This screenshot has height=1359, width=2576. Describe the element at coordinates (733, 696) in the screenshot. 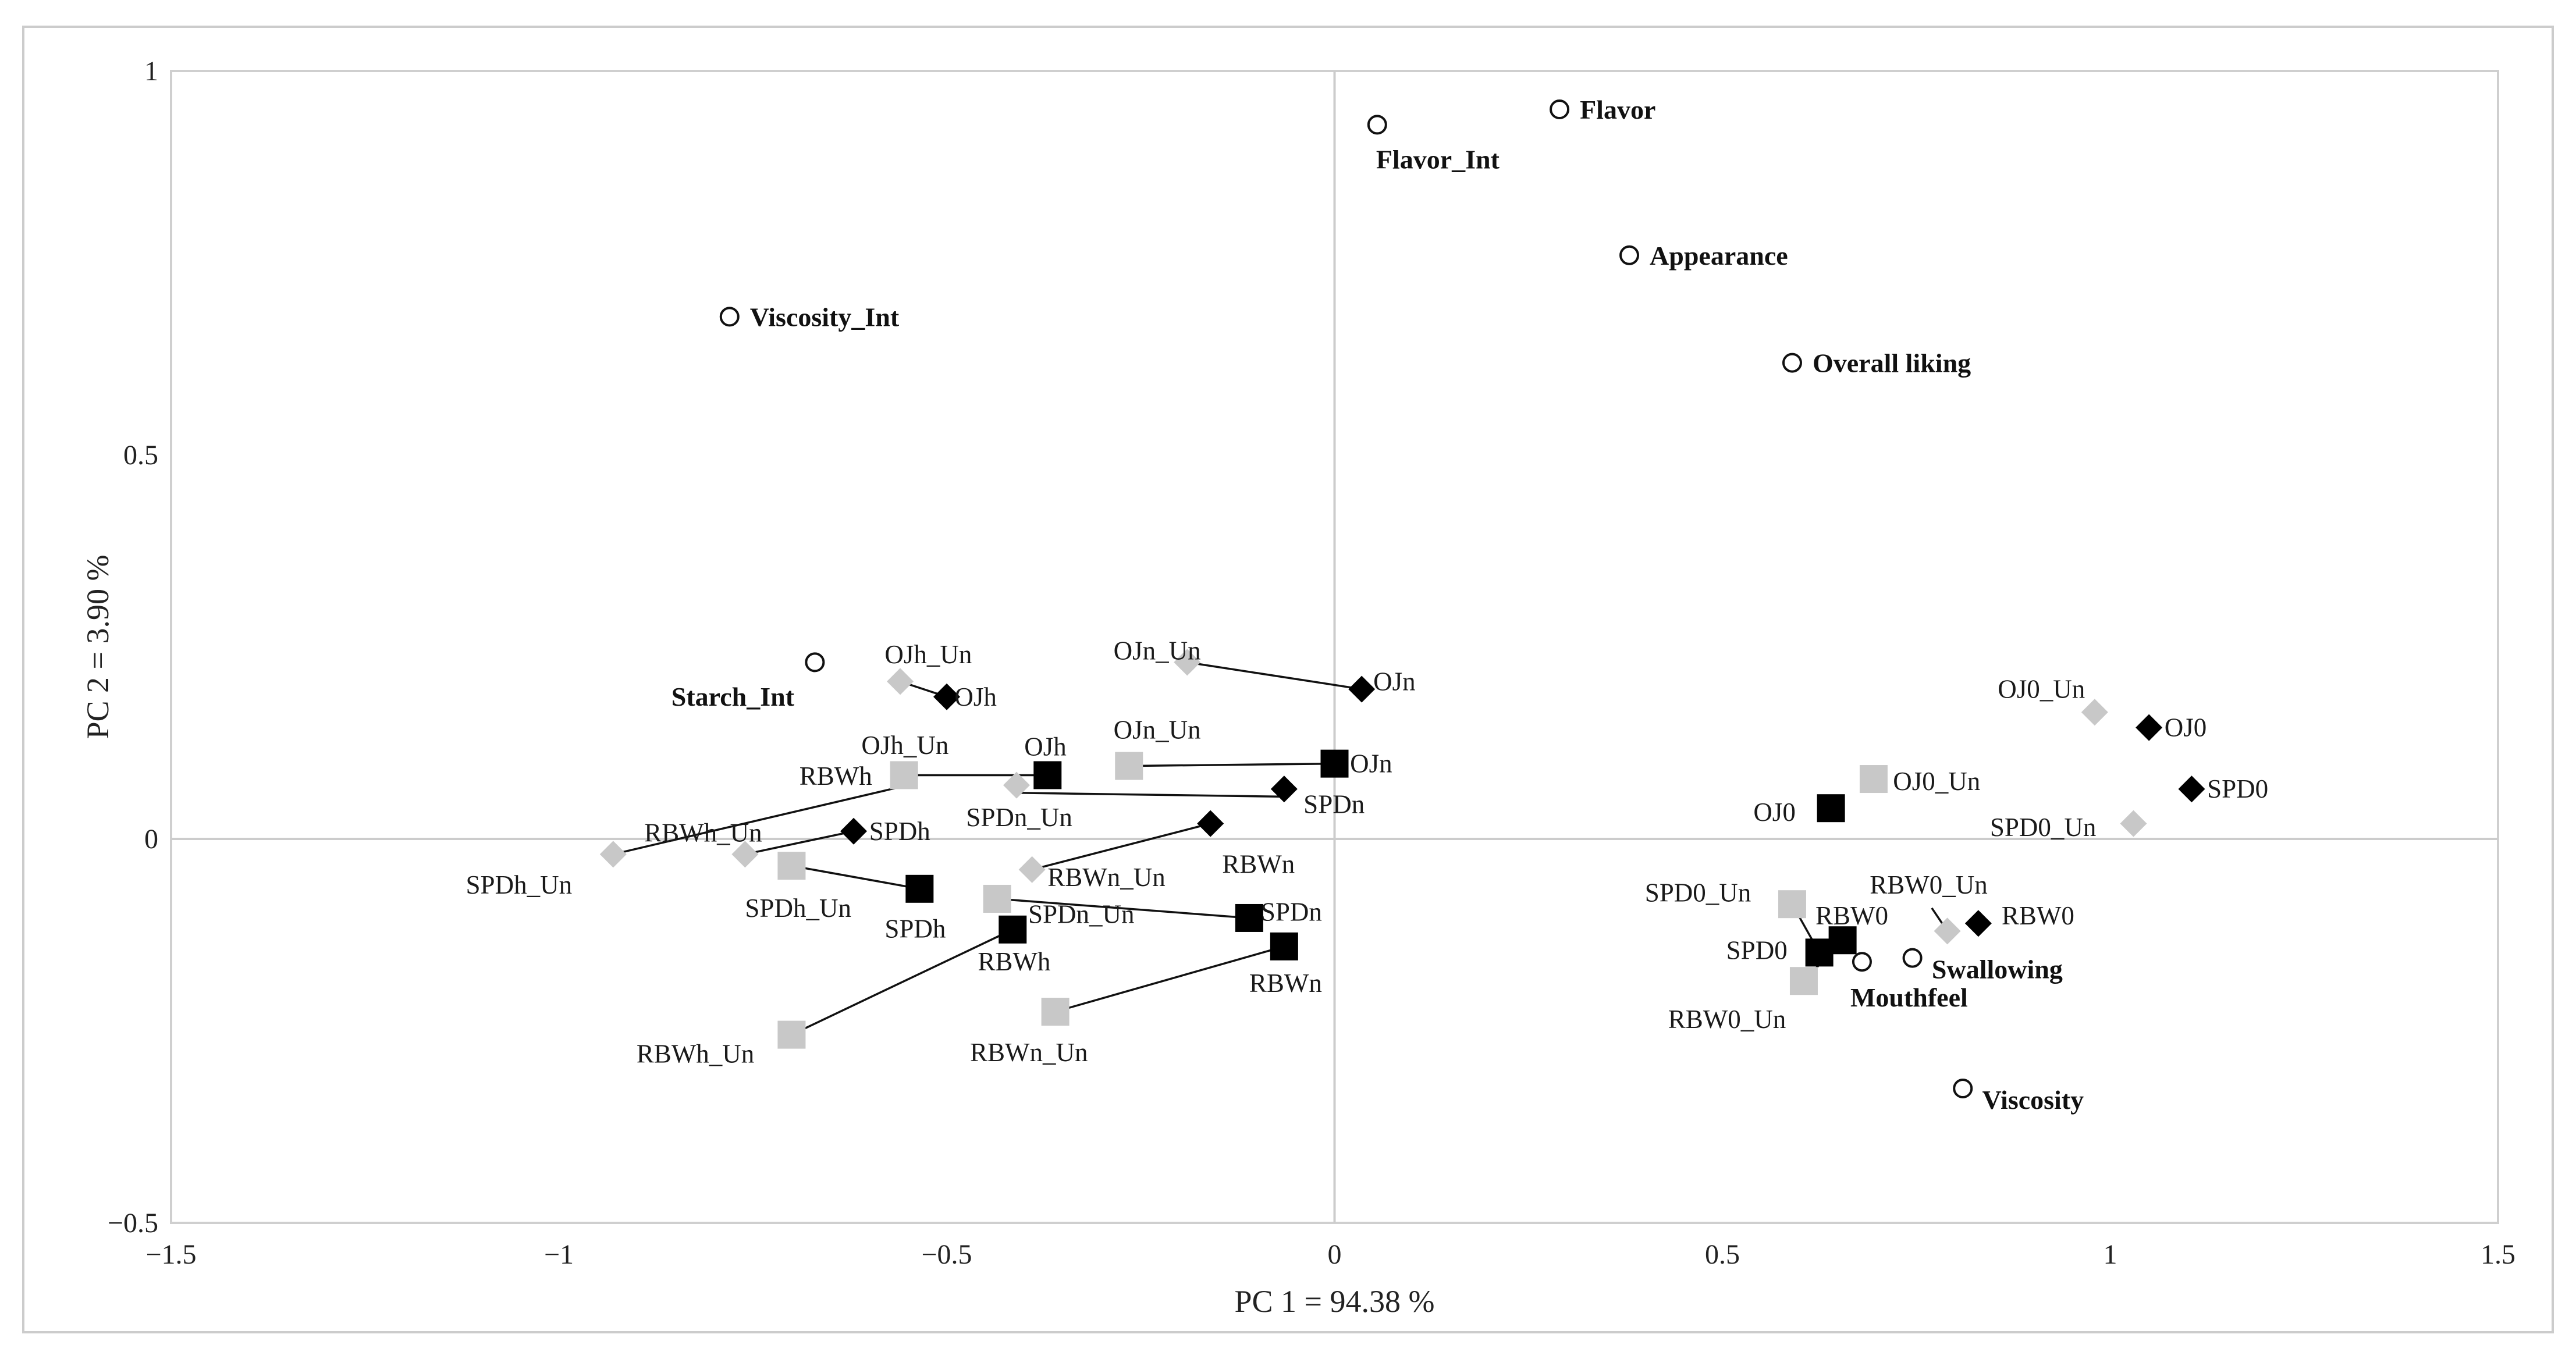

I see `label-starch-int: Starch_Int` at that location.